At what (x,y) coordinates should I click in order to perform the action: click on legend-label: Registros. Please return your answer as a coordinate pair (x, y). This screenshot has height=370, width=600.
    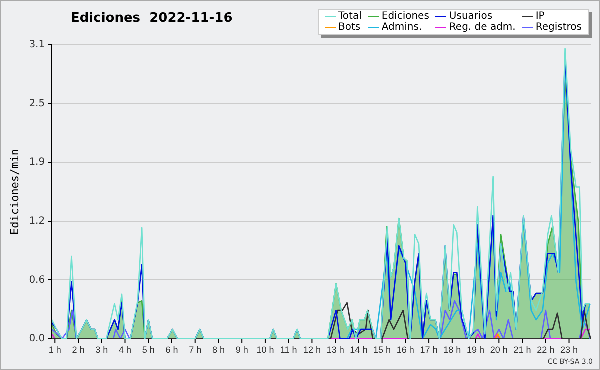
    Looking at the image, I should click on (559, 27).